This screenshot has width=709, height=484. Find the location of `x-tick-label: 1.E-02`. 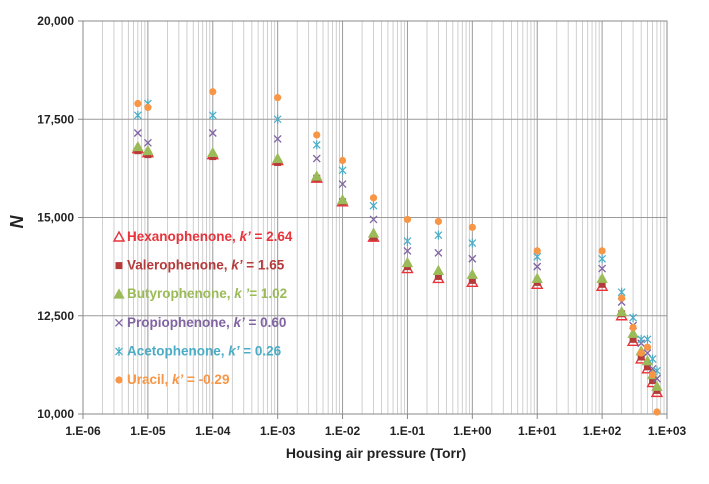

x-tick-label: 1.E-02 is located at coordinates (343, 431).